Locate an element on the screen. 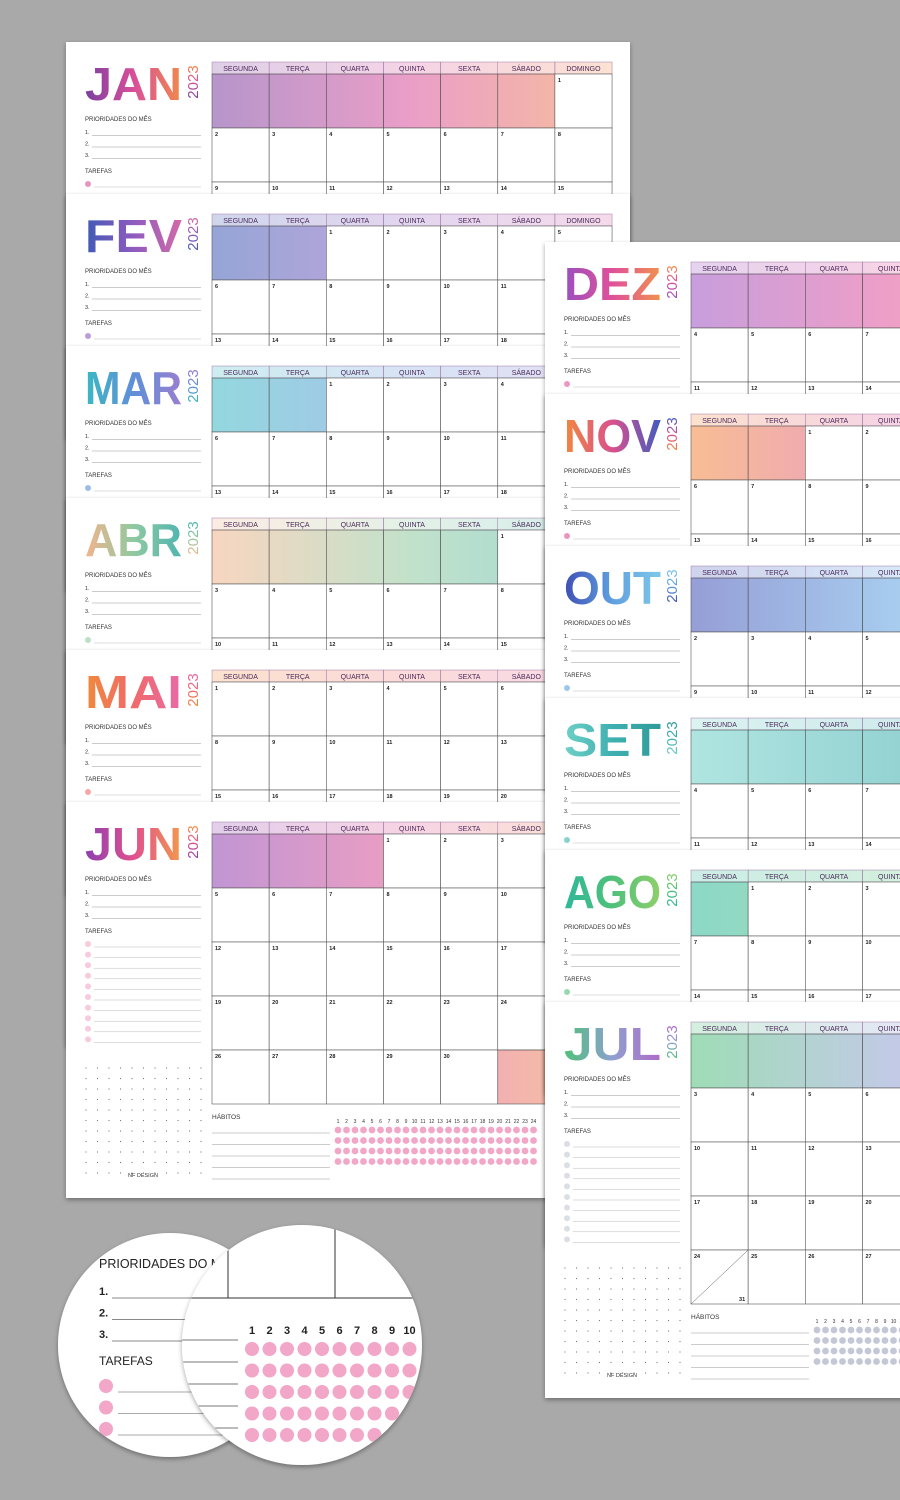  habit-day: 7 is located at coordinates (389, 1122).